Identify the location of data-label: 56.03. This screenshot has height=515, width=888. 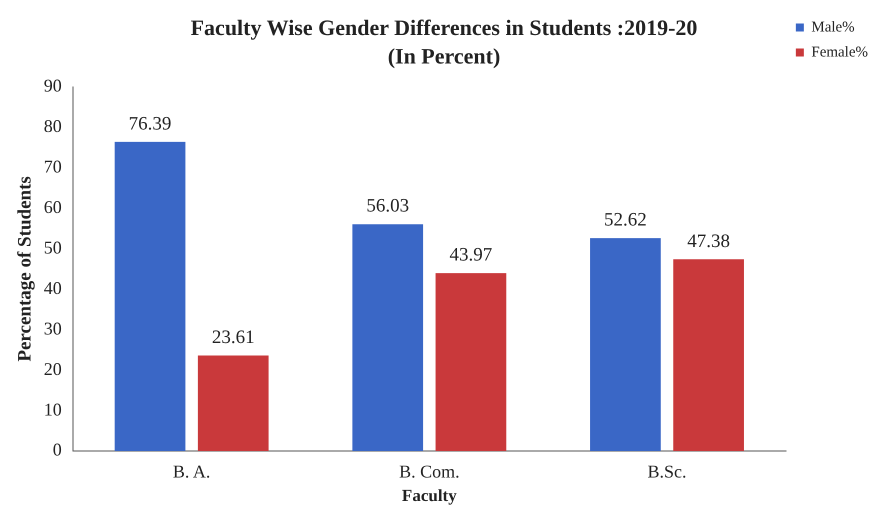
(388, 206).